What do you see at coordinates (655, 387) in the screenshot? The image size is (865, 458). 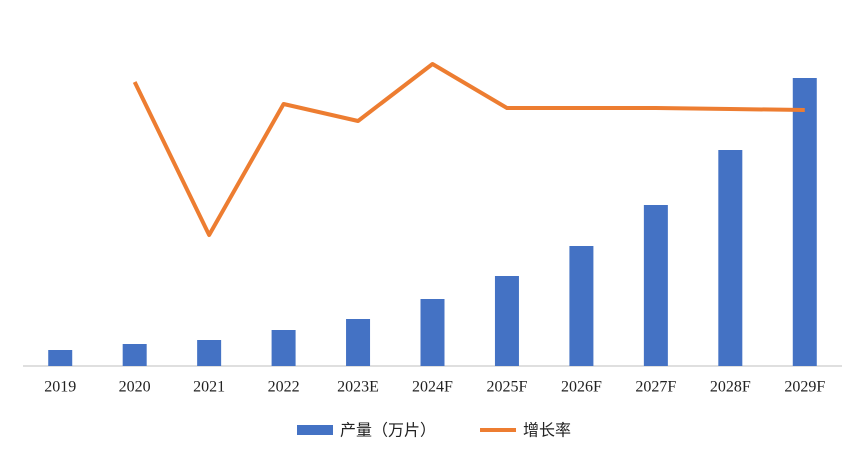 I see `x-tick-label: 2027F` at bounding box center [655, 387].